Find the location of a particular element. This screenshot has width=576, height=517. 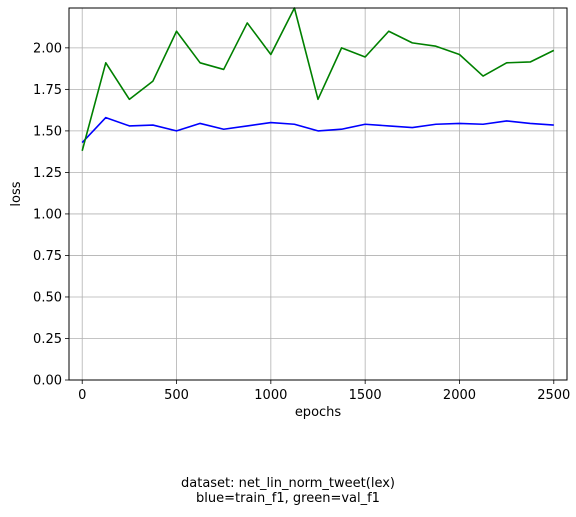

y-axis-label: loss is located at coordinates (16, 193).